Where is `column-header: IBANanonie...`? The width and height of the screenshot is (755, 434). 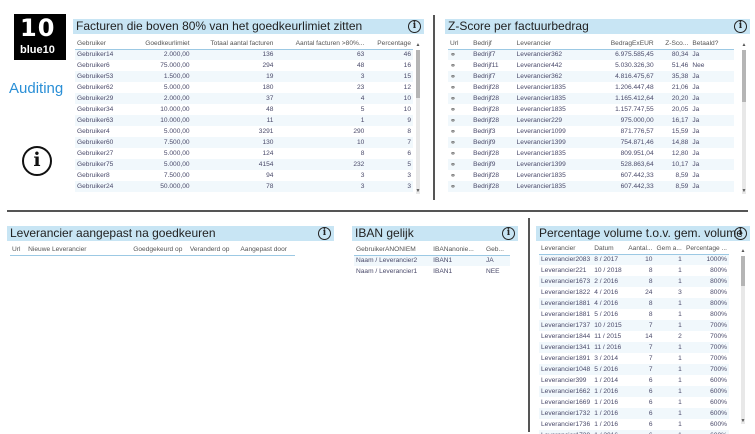 column-header: IBANanonie... is located at coordinates (457, 250).